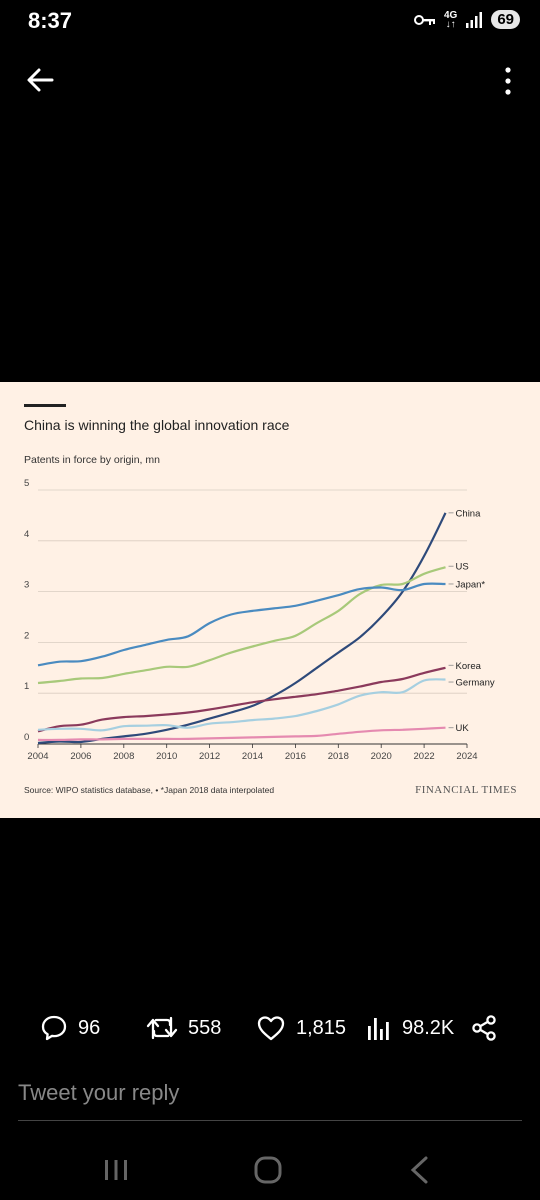 Image resolution: width=540 pixels, height=1200 pixels. I want to click on status-icons: 4G ↓↑ 69, so click(466, 19).